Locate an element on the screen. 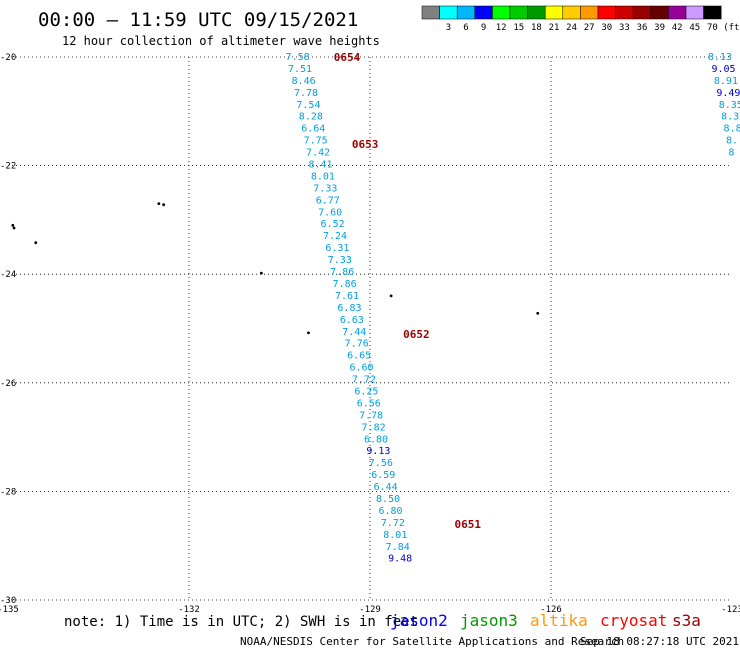 This screenshot has height=650, width=740. swh-value: 6.31 is located at coordinates (337, 248).